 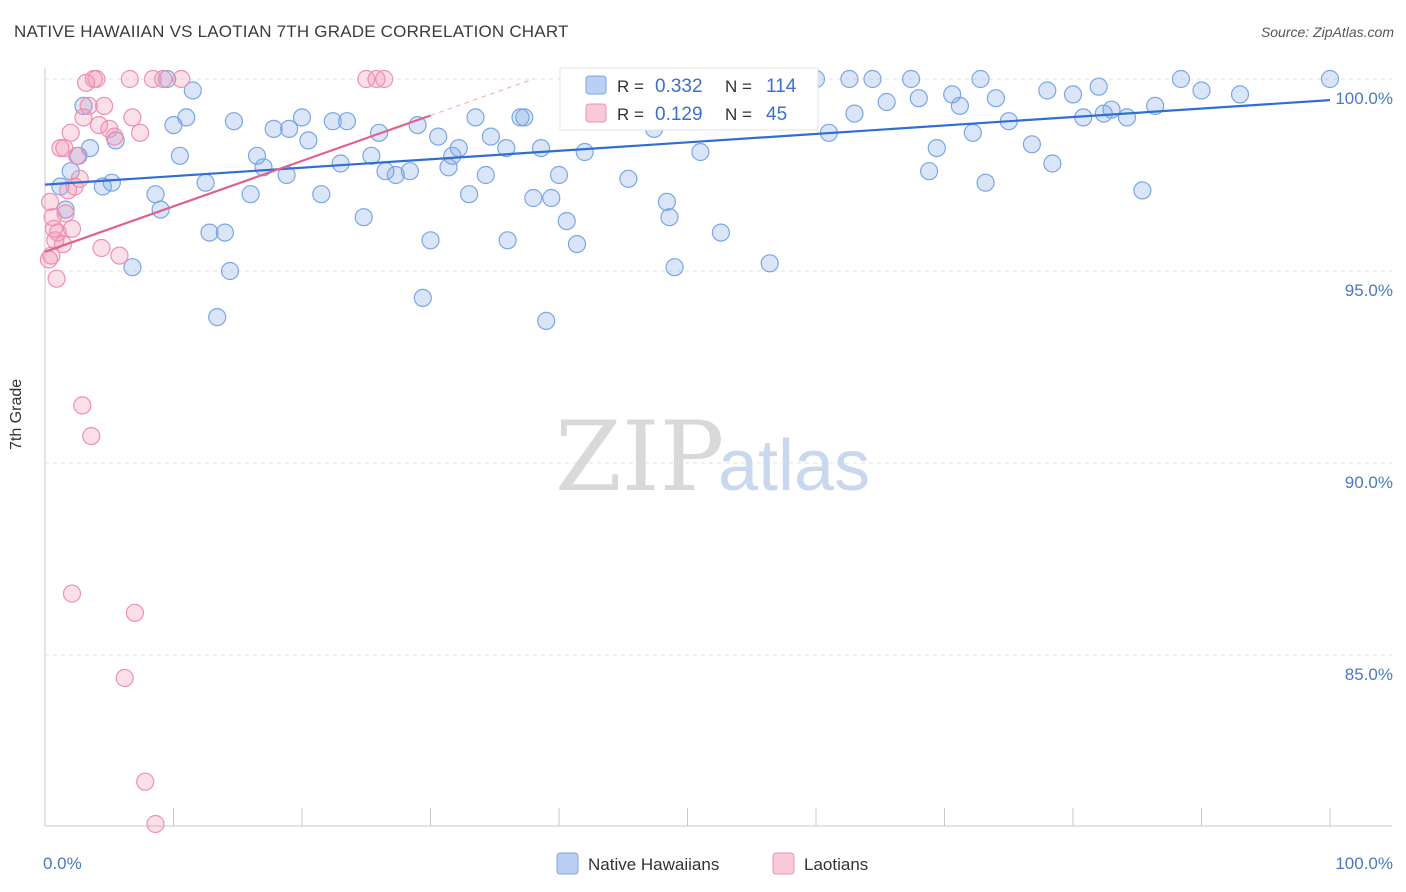 What do you see at coordinates (1369, 482) in the screenshot?
I see `y-tick-label-2: 90.0%` at bounding box center [1369, 482].